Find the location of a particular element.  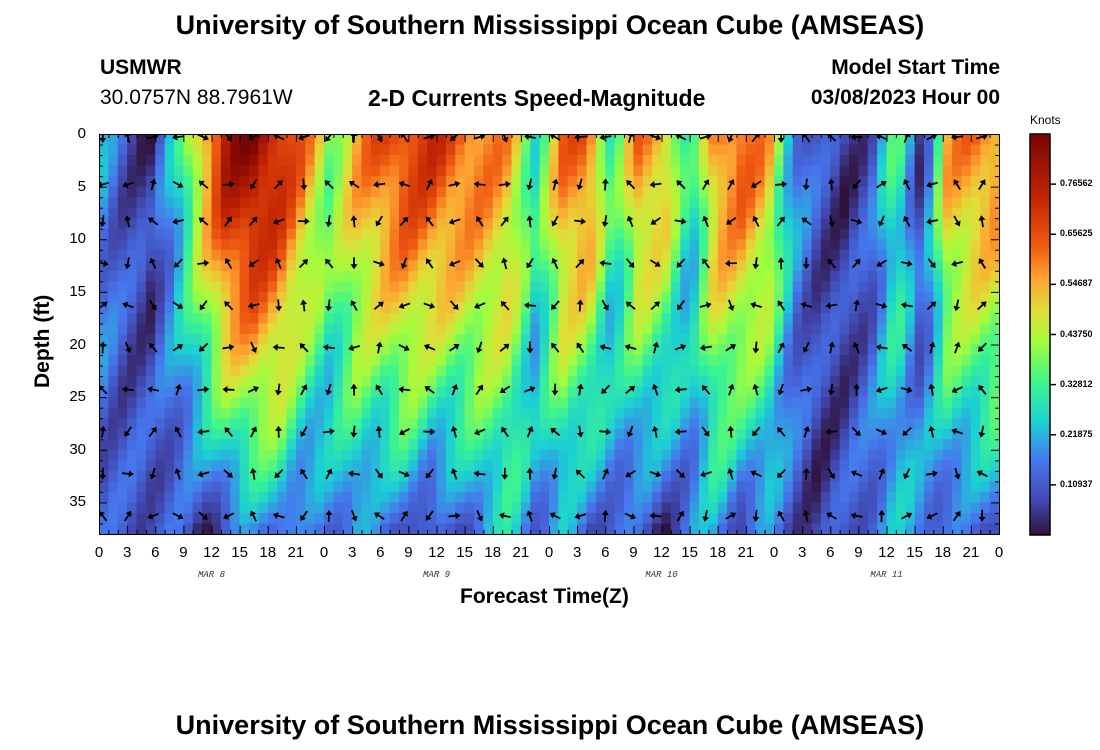

date-label: MAR 11 is located at coordinates (886, 575).